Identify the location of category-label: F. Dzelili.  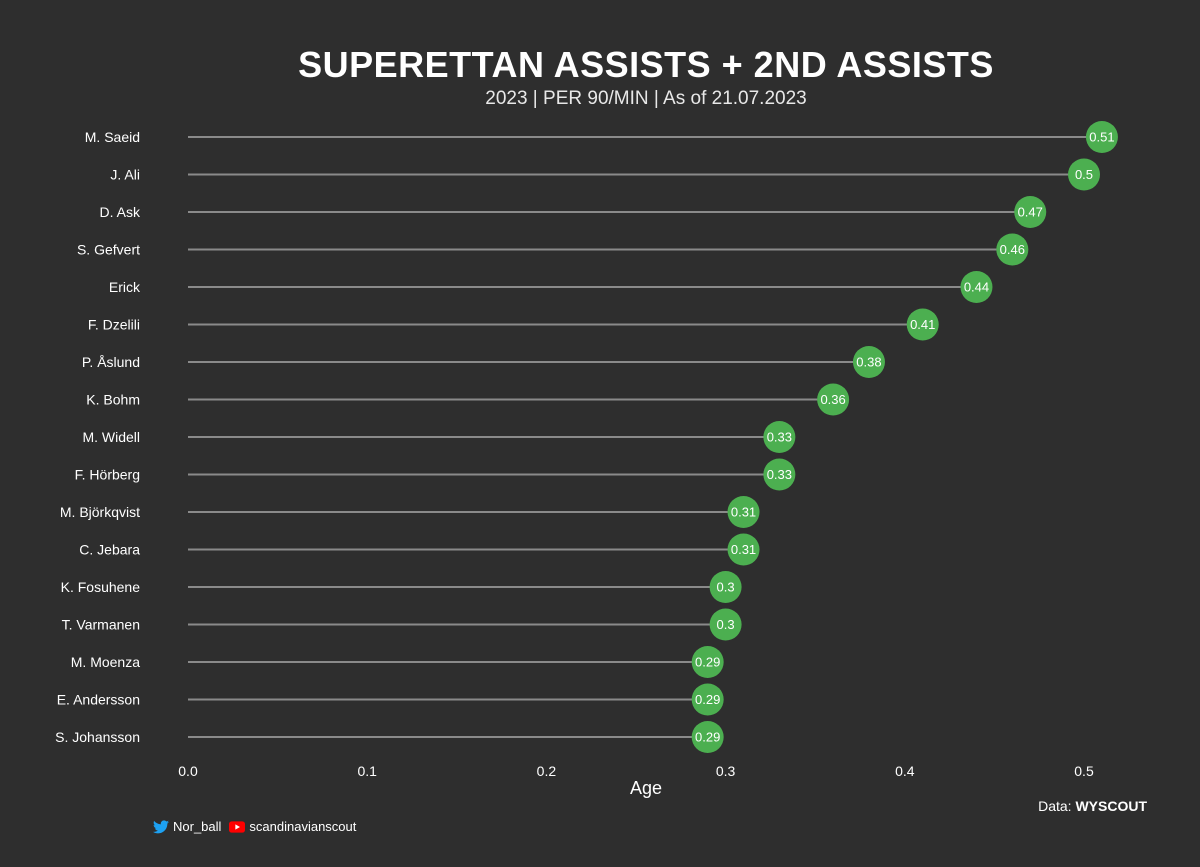
(114, 325).